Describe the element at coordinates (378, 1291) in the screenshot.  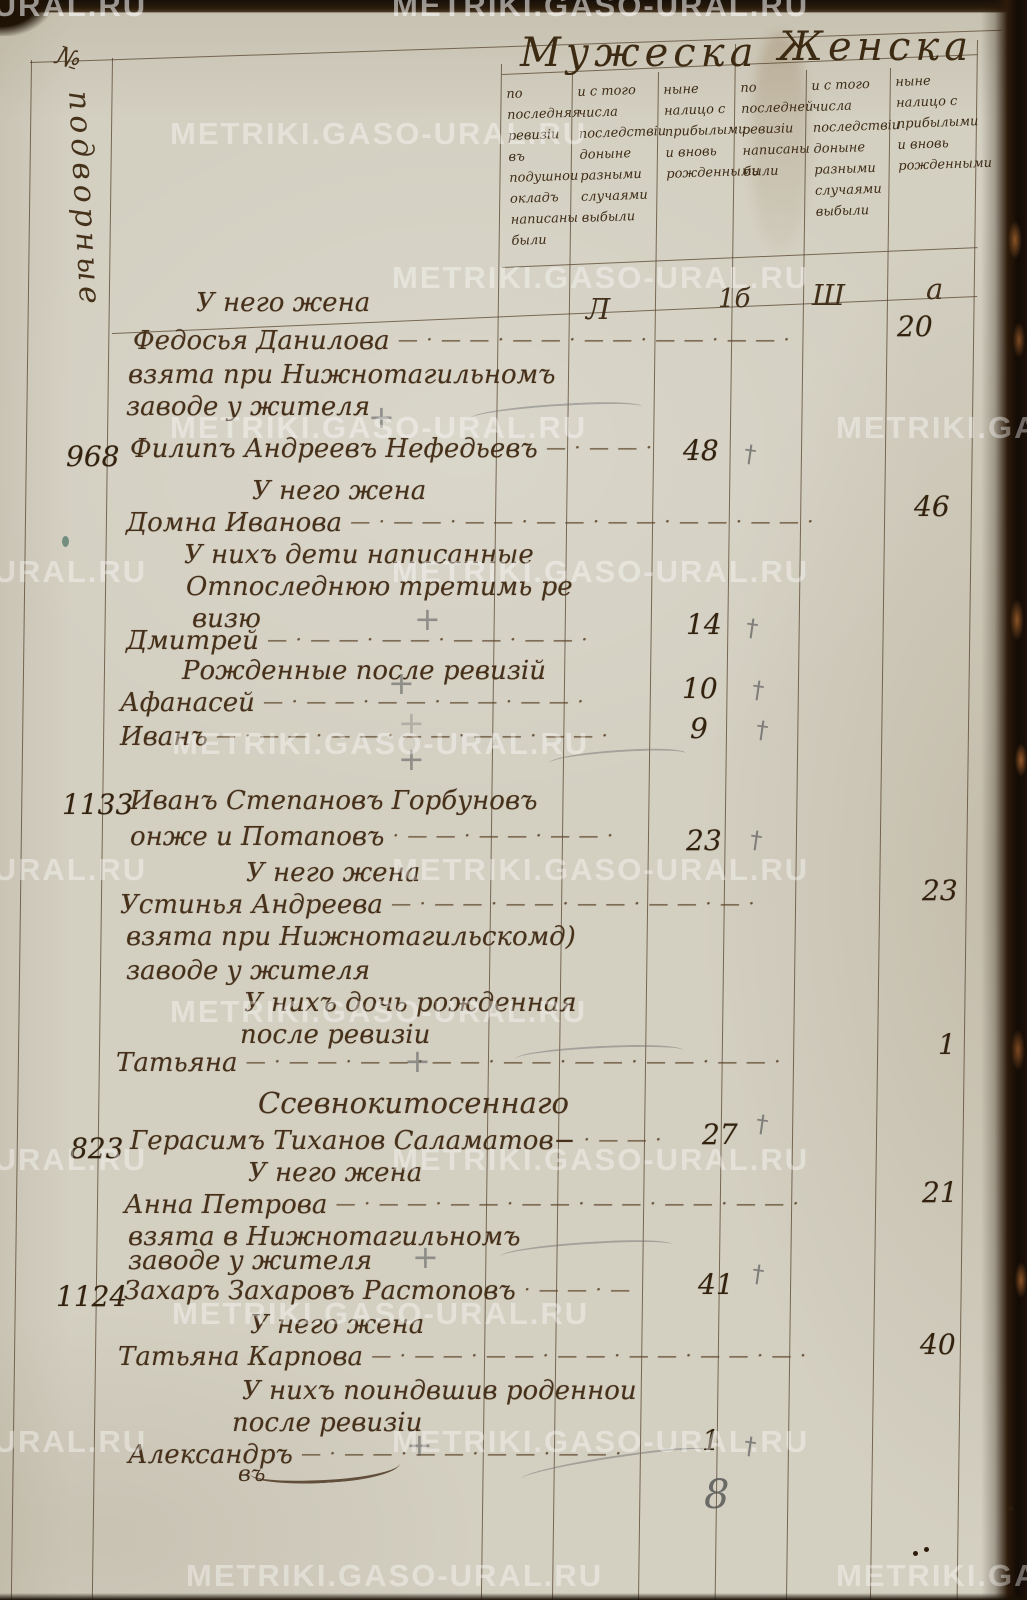
I see `entry-line: Захаръ Захаровъ Растоповъ · — — · —` at that location.